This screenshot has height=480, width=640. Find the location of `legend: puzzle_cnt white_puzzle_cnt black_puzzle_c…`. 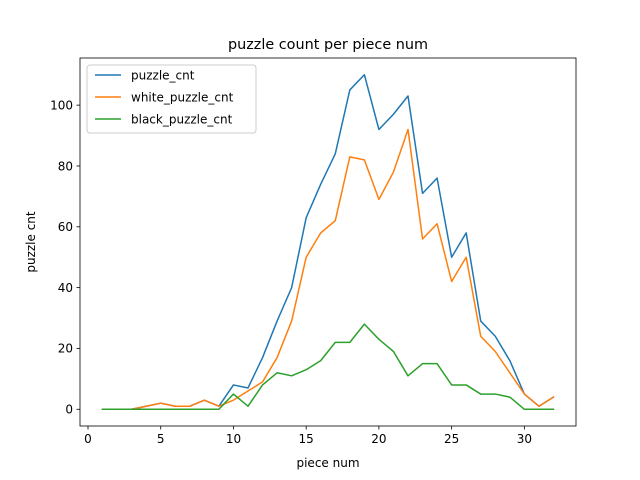

legend: puzzle_cnt white_puzzle_cnt black_puzzle_c… is located at coordinates (171, 99).